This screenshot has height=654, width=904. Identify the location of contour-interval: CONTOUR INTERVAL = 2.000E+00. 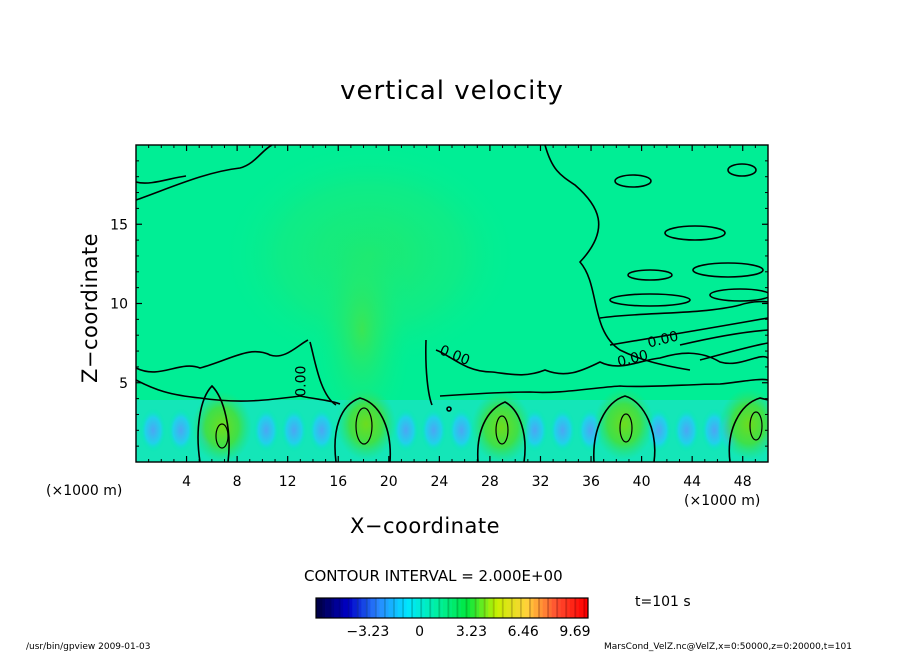
(433, 576).